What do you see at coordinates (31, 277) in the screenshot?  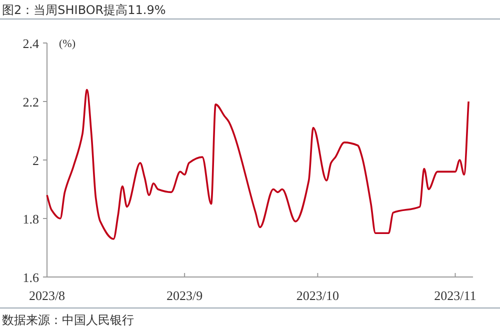 I see `y-tick-label: 1.6` at bounding box center [31, 277].